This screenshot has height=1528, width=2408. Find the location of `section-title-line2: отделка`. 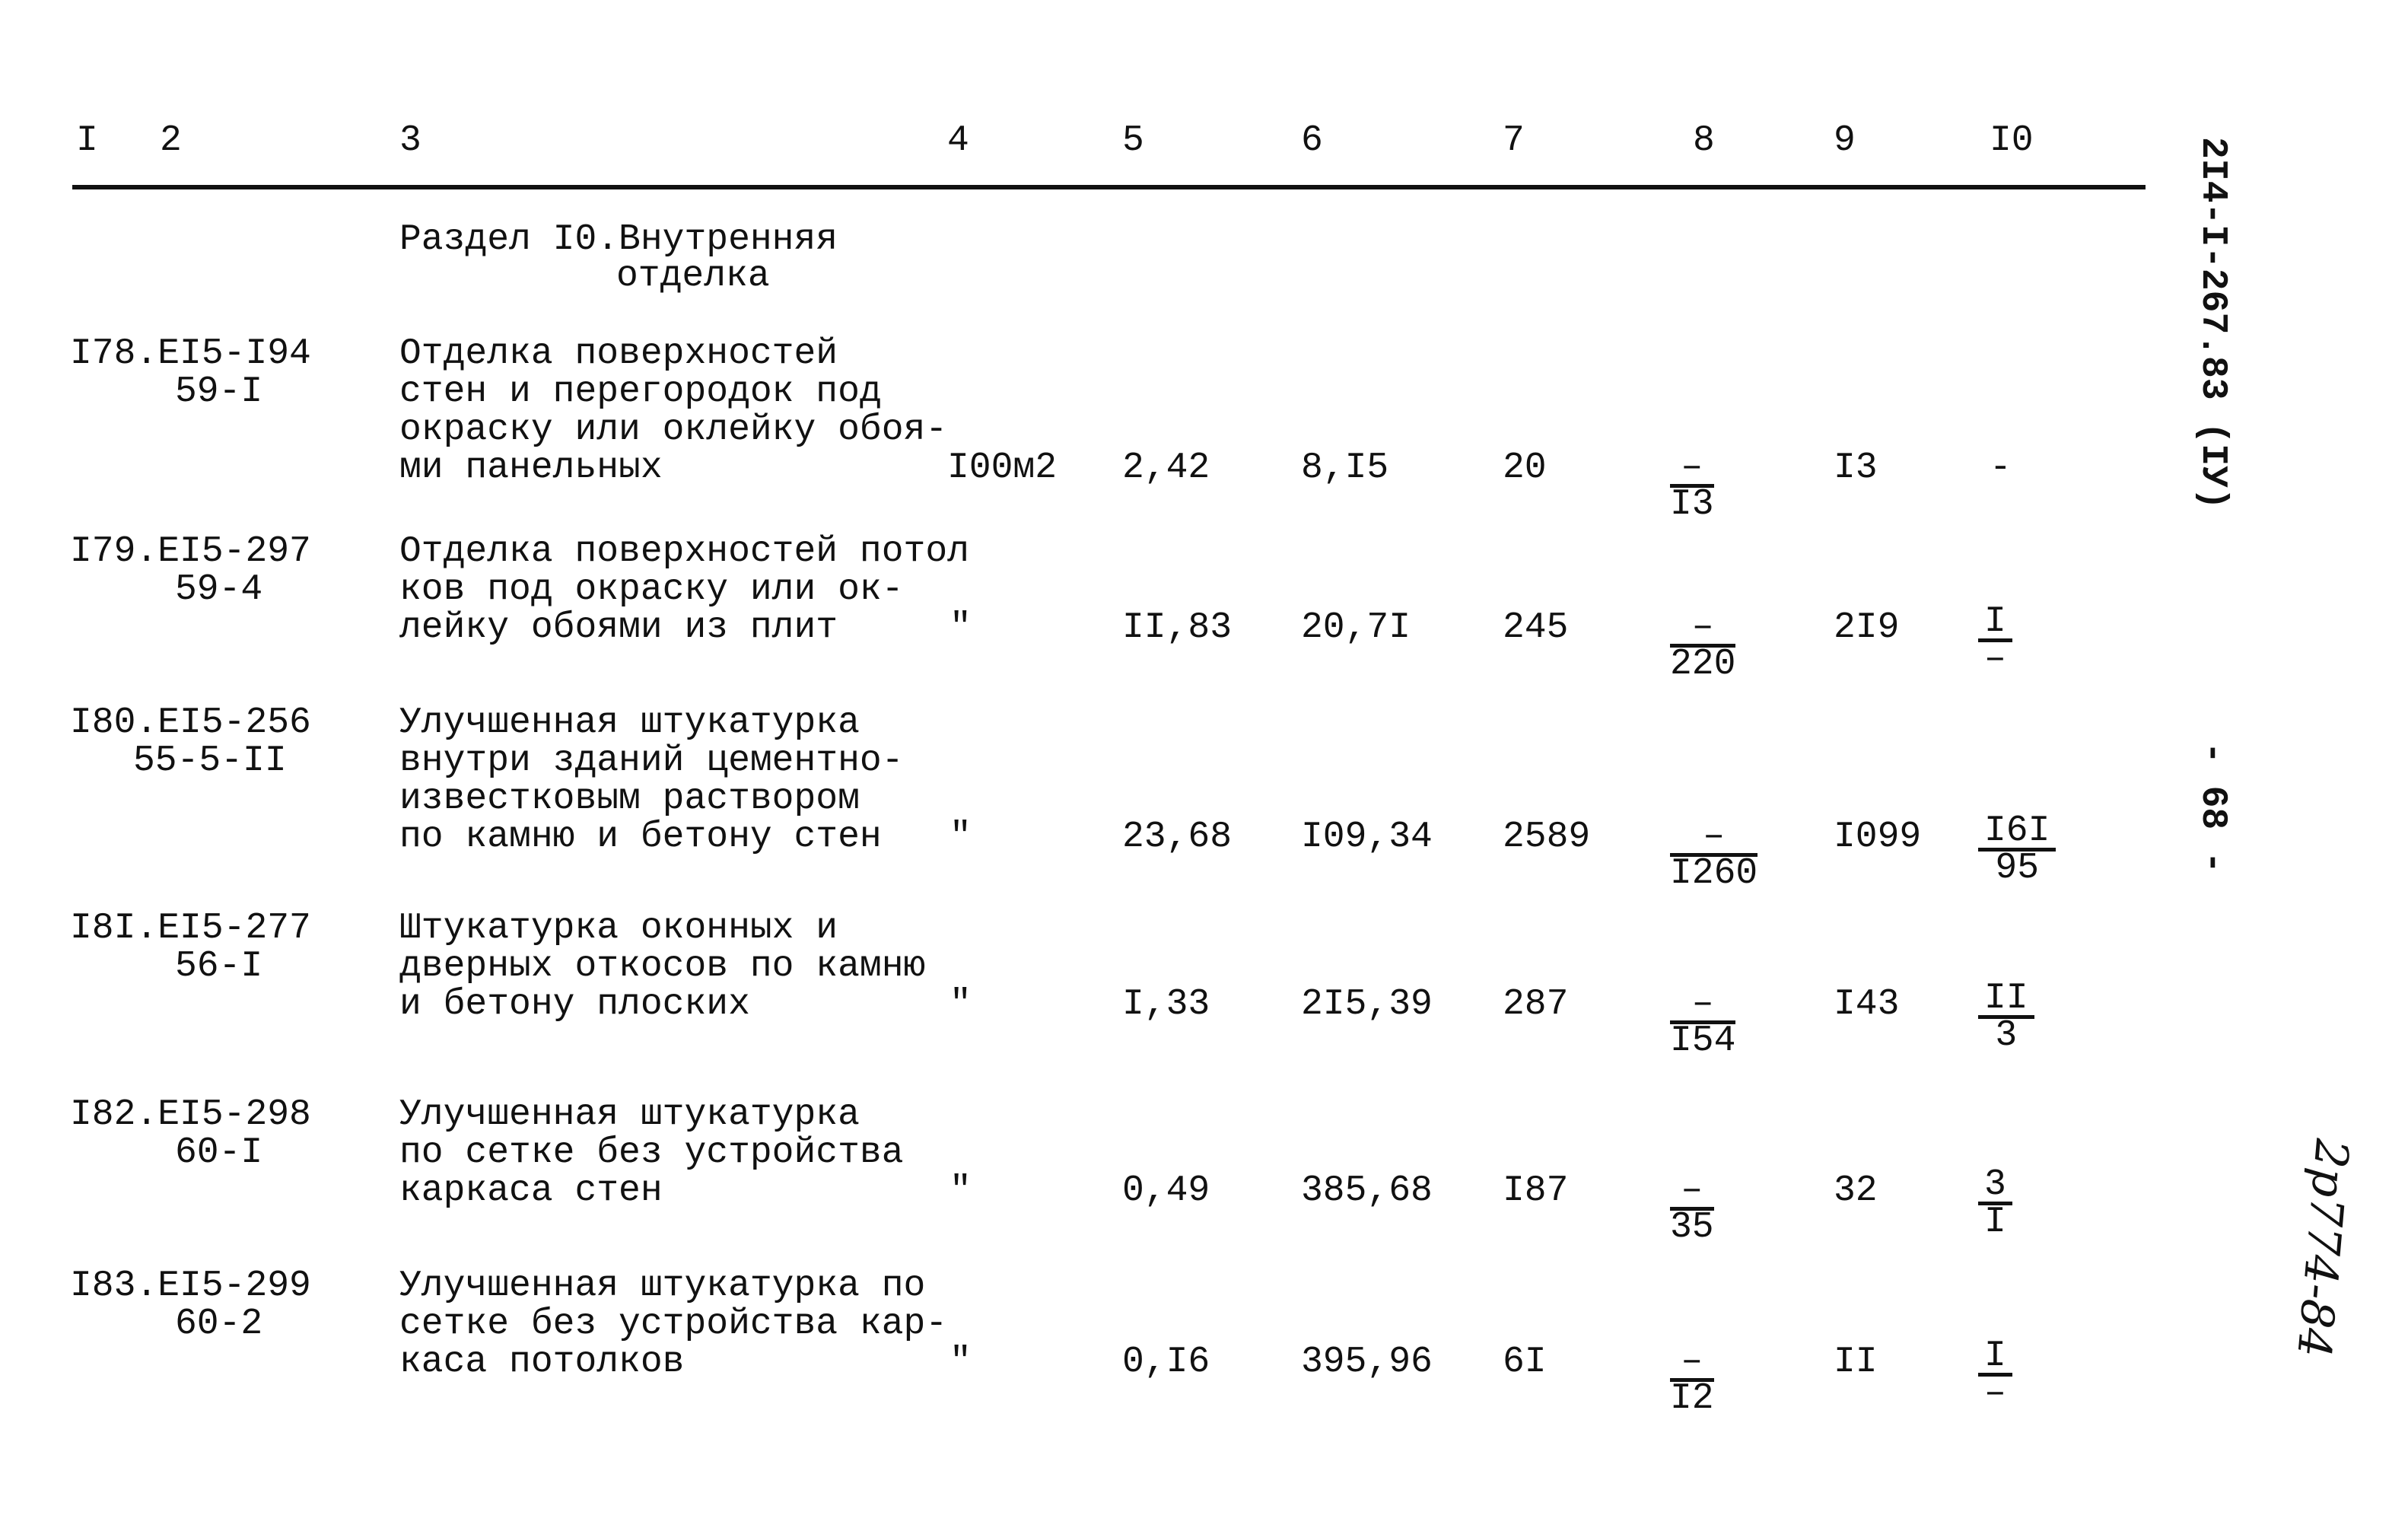

section-title-line2: отделка is located at coordinates (693, 276).